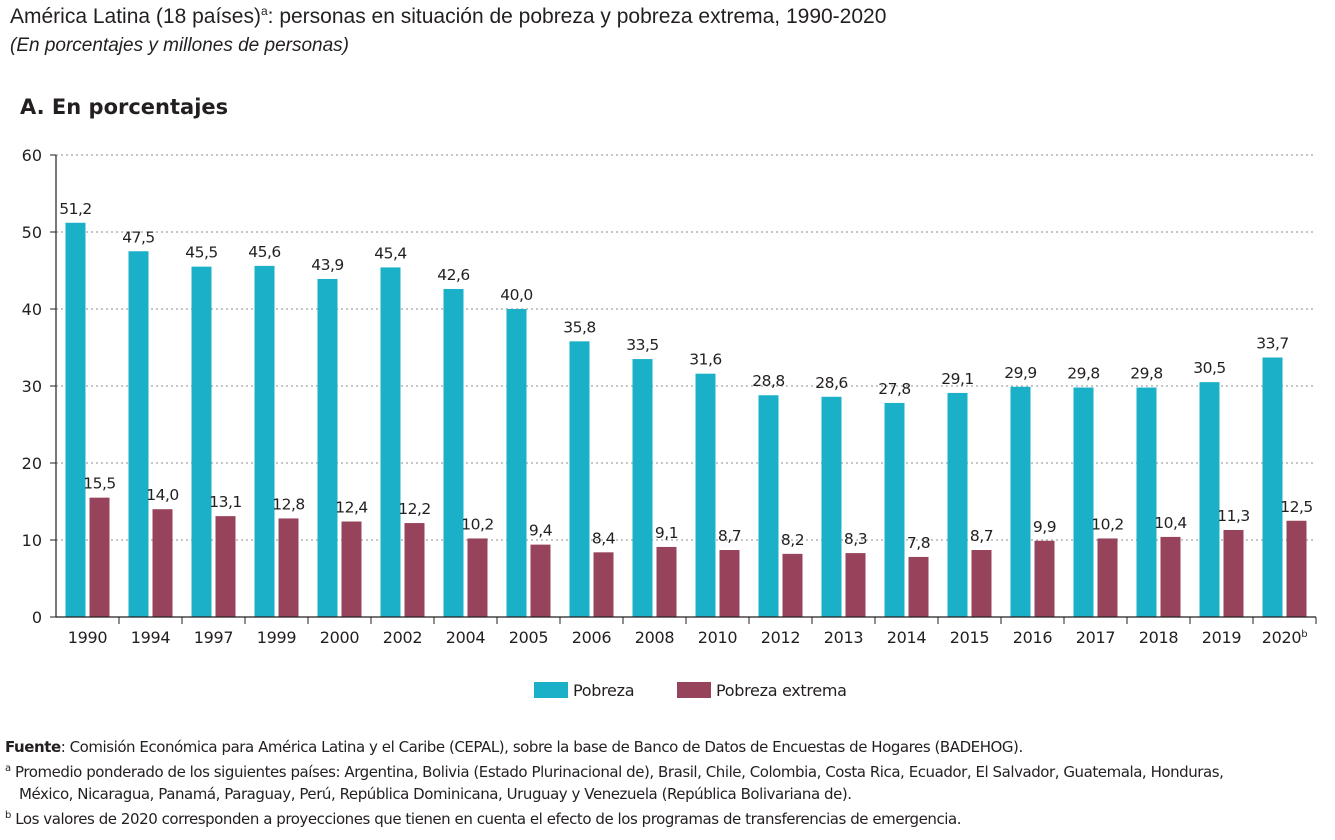 The width and height of the screenshot is (1335, 840). I want to click on bar-pobreza-extrema-2002, so click(414, 570).